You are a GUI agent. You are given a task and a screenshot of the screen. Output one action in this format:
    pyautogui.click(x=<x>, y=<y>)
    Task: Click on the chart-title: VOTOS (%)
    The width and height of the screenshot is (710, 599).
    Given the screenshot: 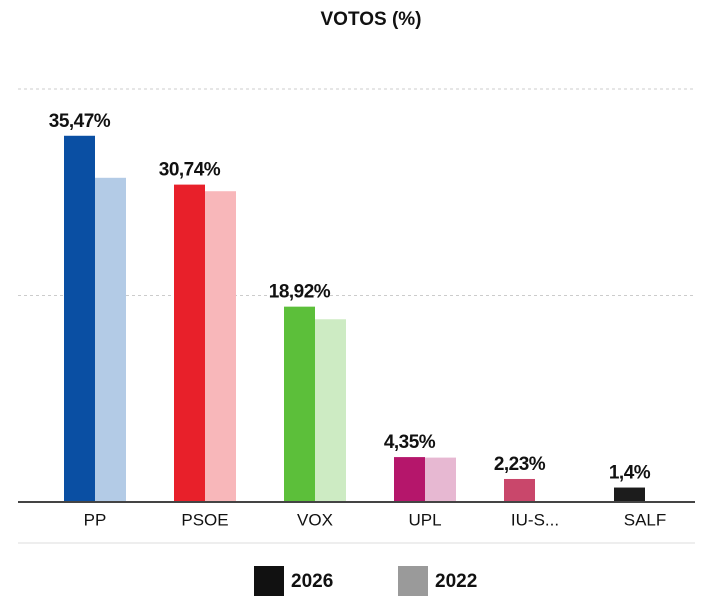 What is the action you would take?
    pyautogui.click(x=371, y=19)
    